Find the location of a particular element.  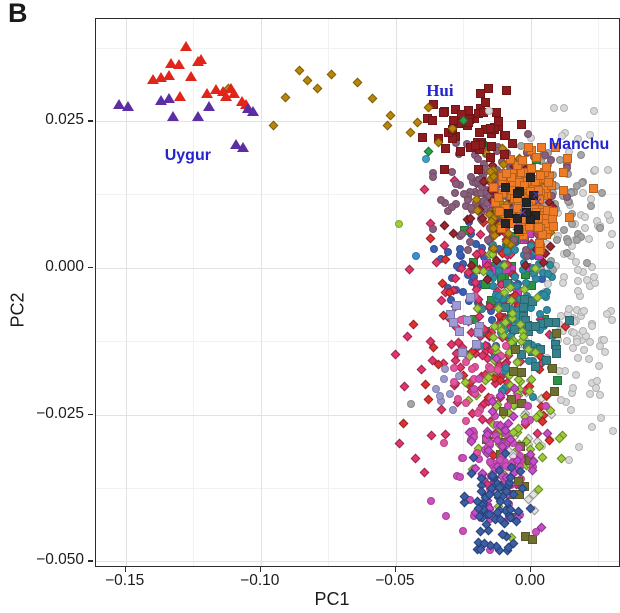

cluster-label-uygur: Uygur is located at coordinates (187, 155).